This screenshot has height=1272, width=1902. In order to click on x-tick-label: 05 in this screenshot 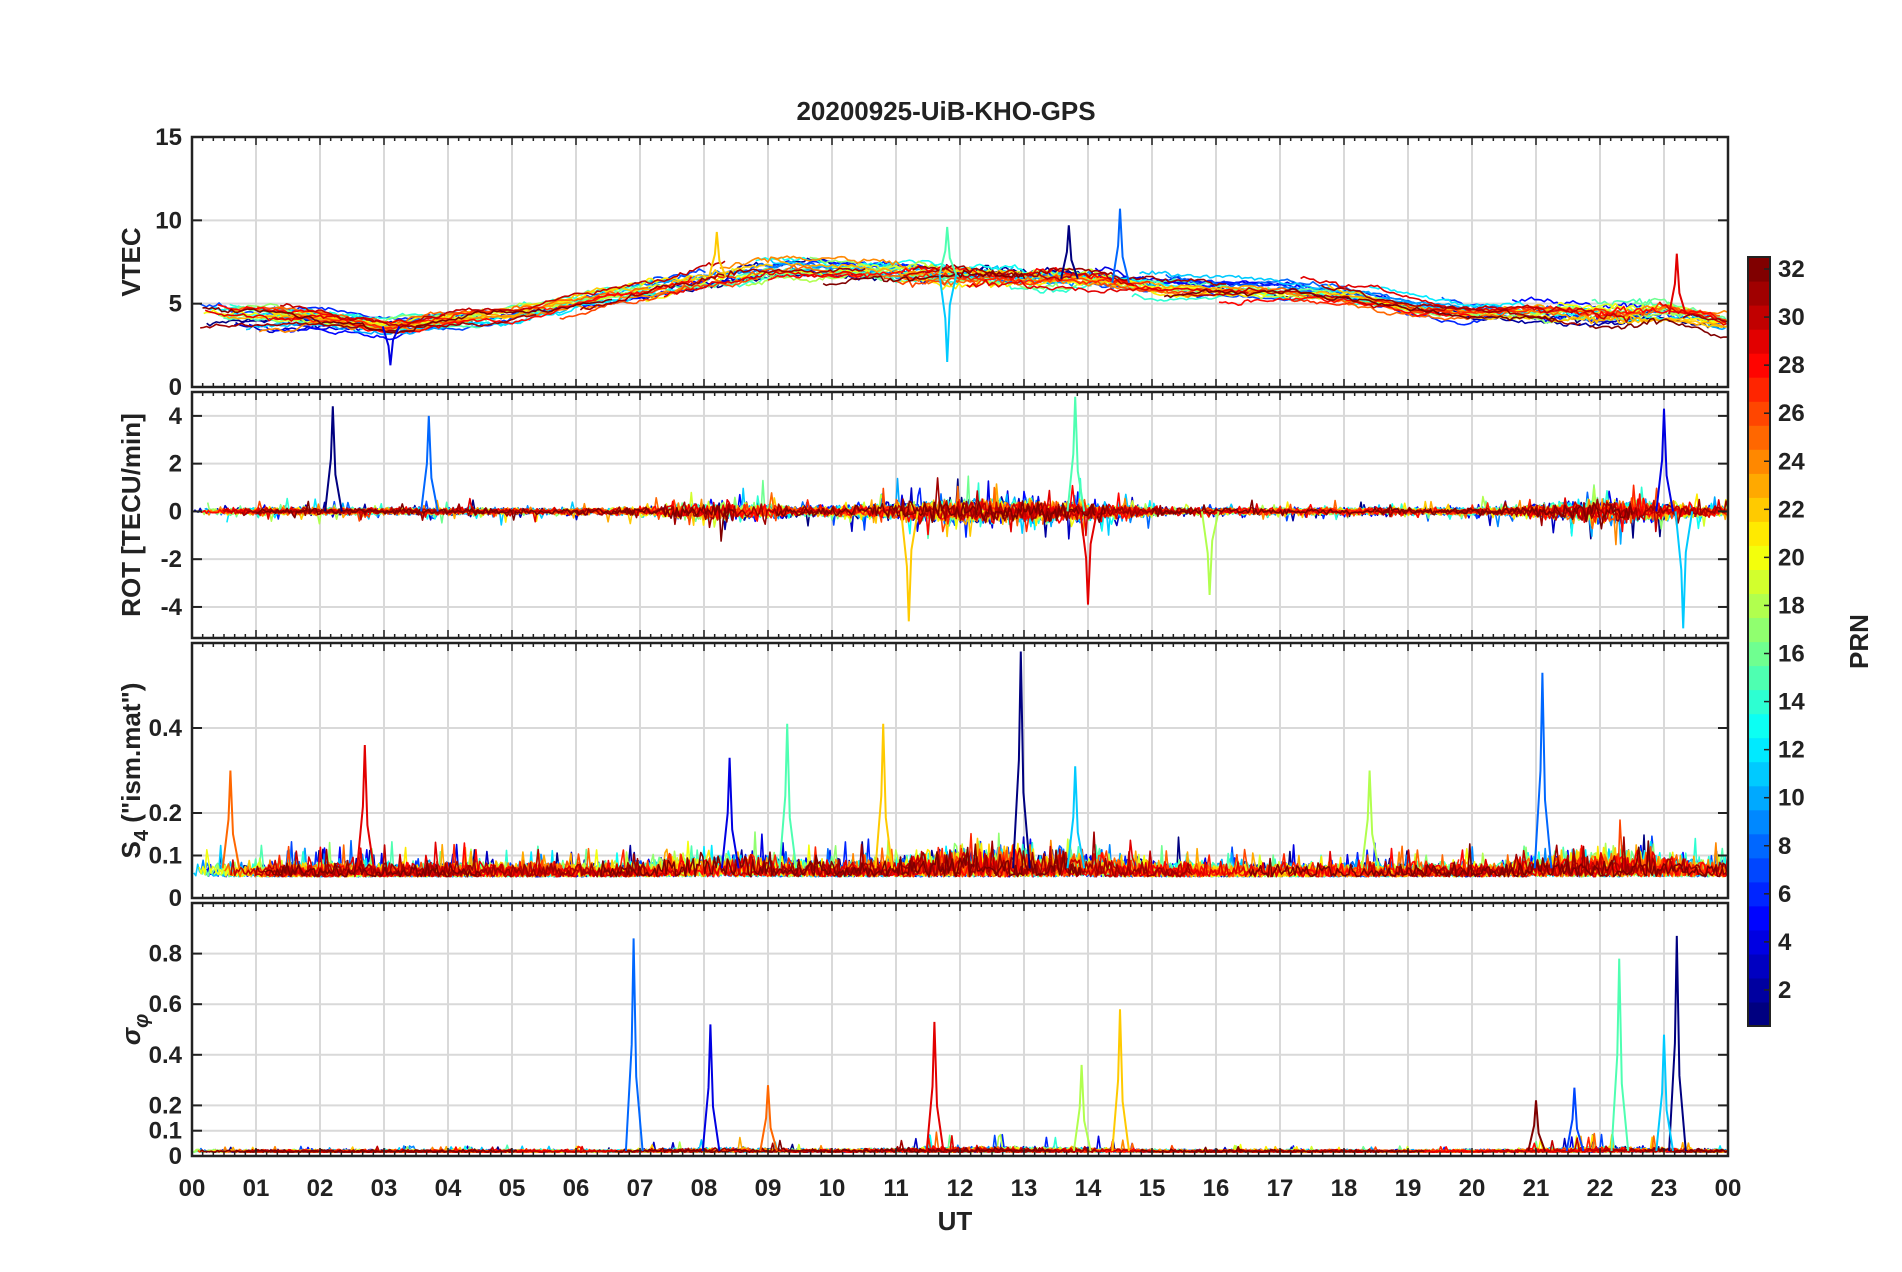, I will do `click(512, 1188)`.